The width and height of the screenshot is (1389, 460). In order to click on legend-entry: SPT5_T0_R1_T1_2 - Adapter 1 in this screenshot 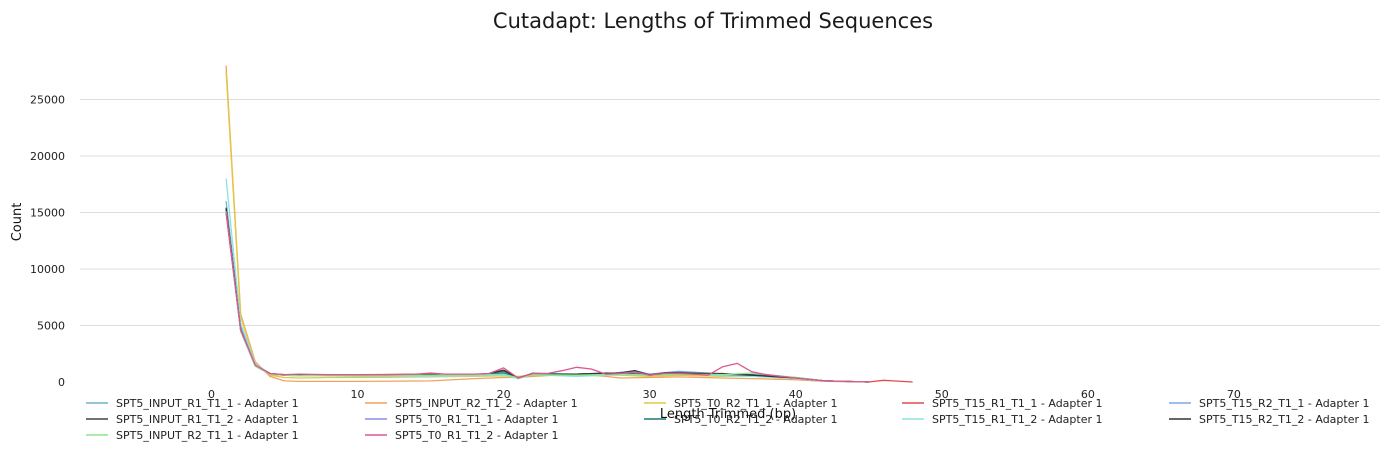, I will do `click(477, 435)`.